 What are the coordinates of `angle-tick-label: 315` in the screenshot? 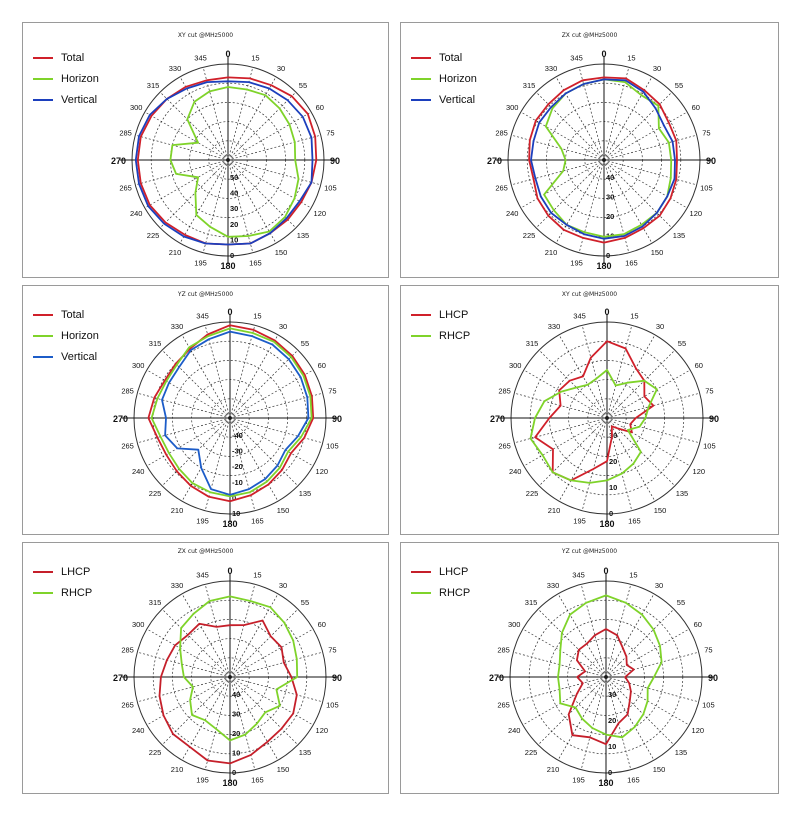 It's located at (532, 343).